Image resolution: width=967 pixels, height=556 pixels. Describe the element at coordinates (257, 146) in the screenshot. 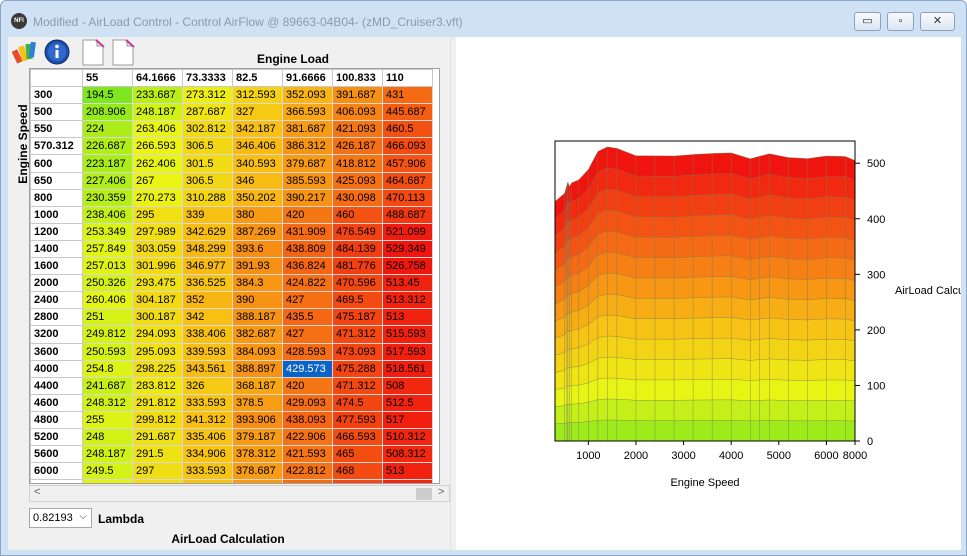

I see `table-cell: 346.406` at that location.